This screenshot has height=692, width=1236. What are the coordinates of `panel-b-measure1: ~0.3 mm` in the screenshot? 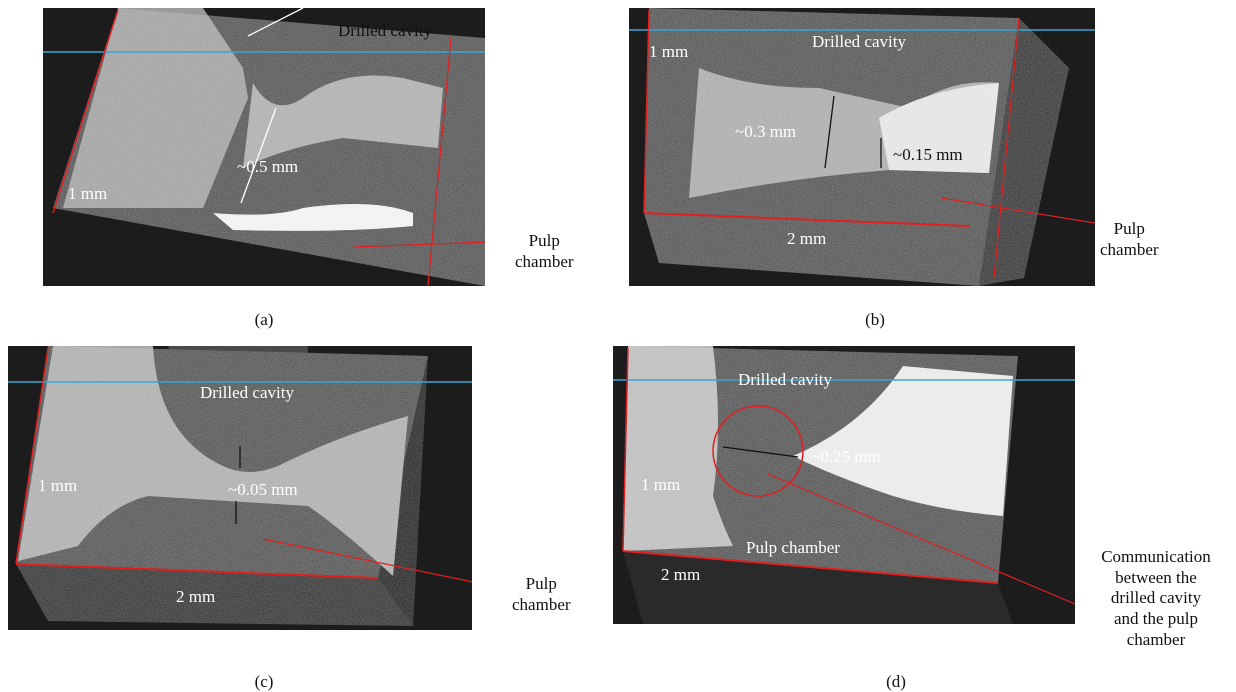 It's located at (766, 131).